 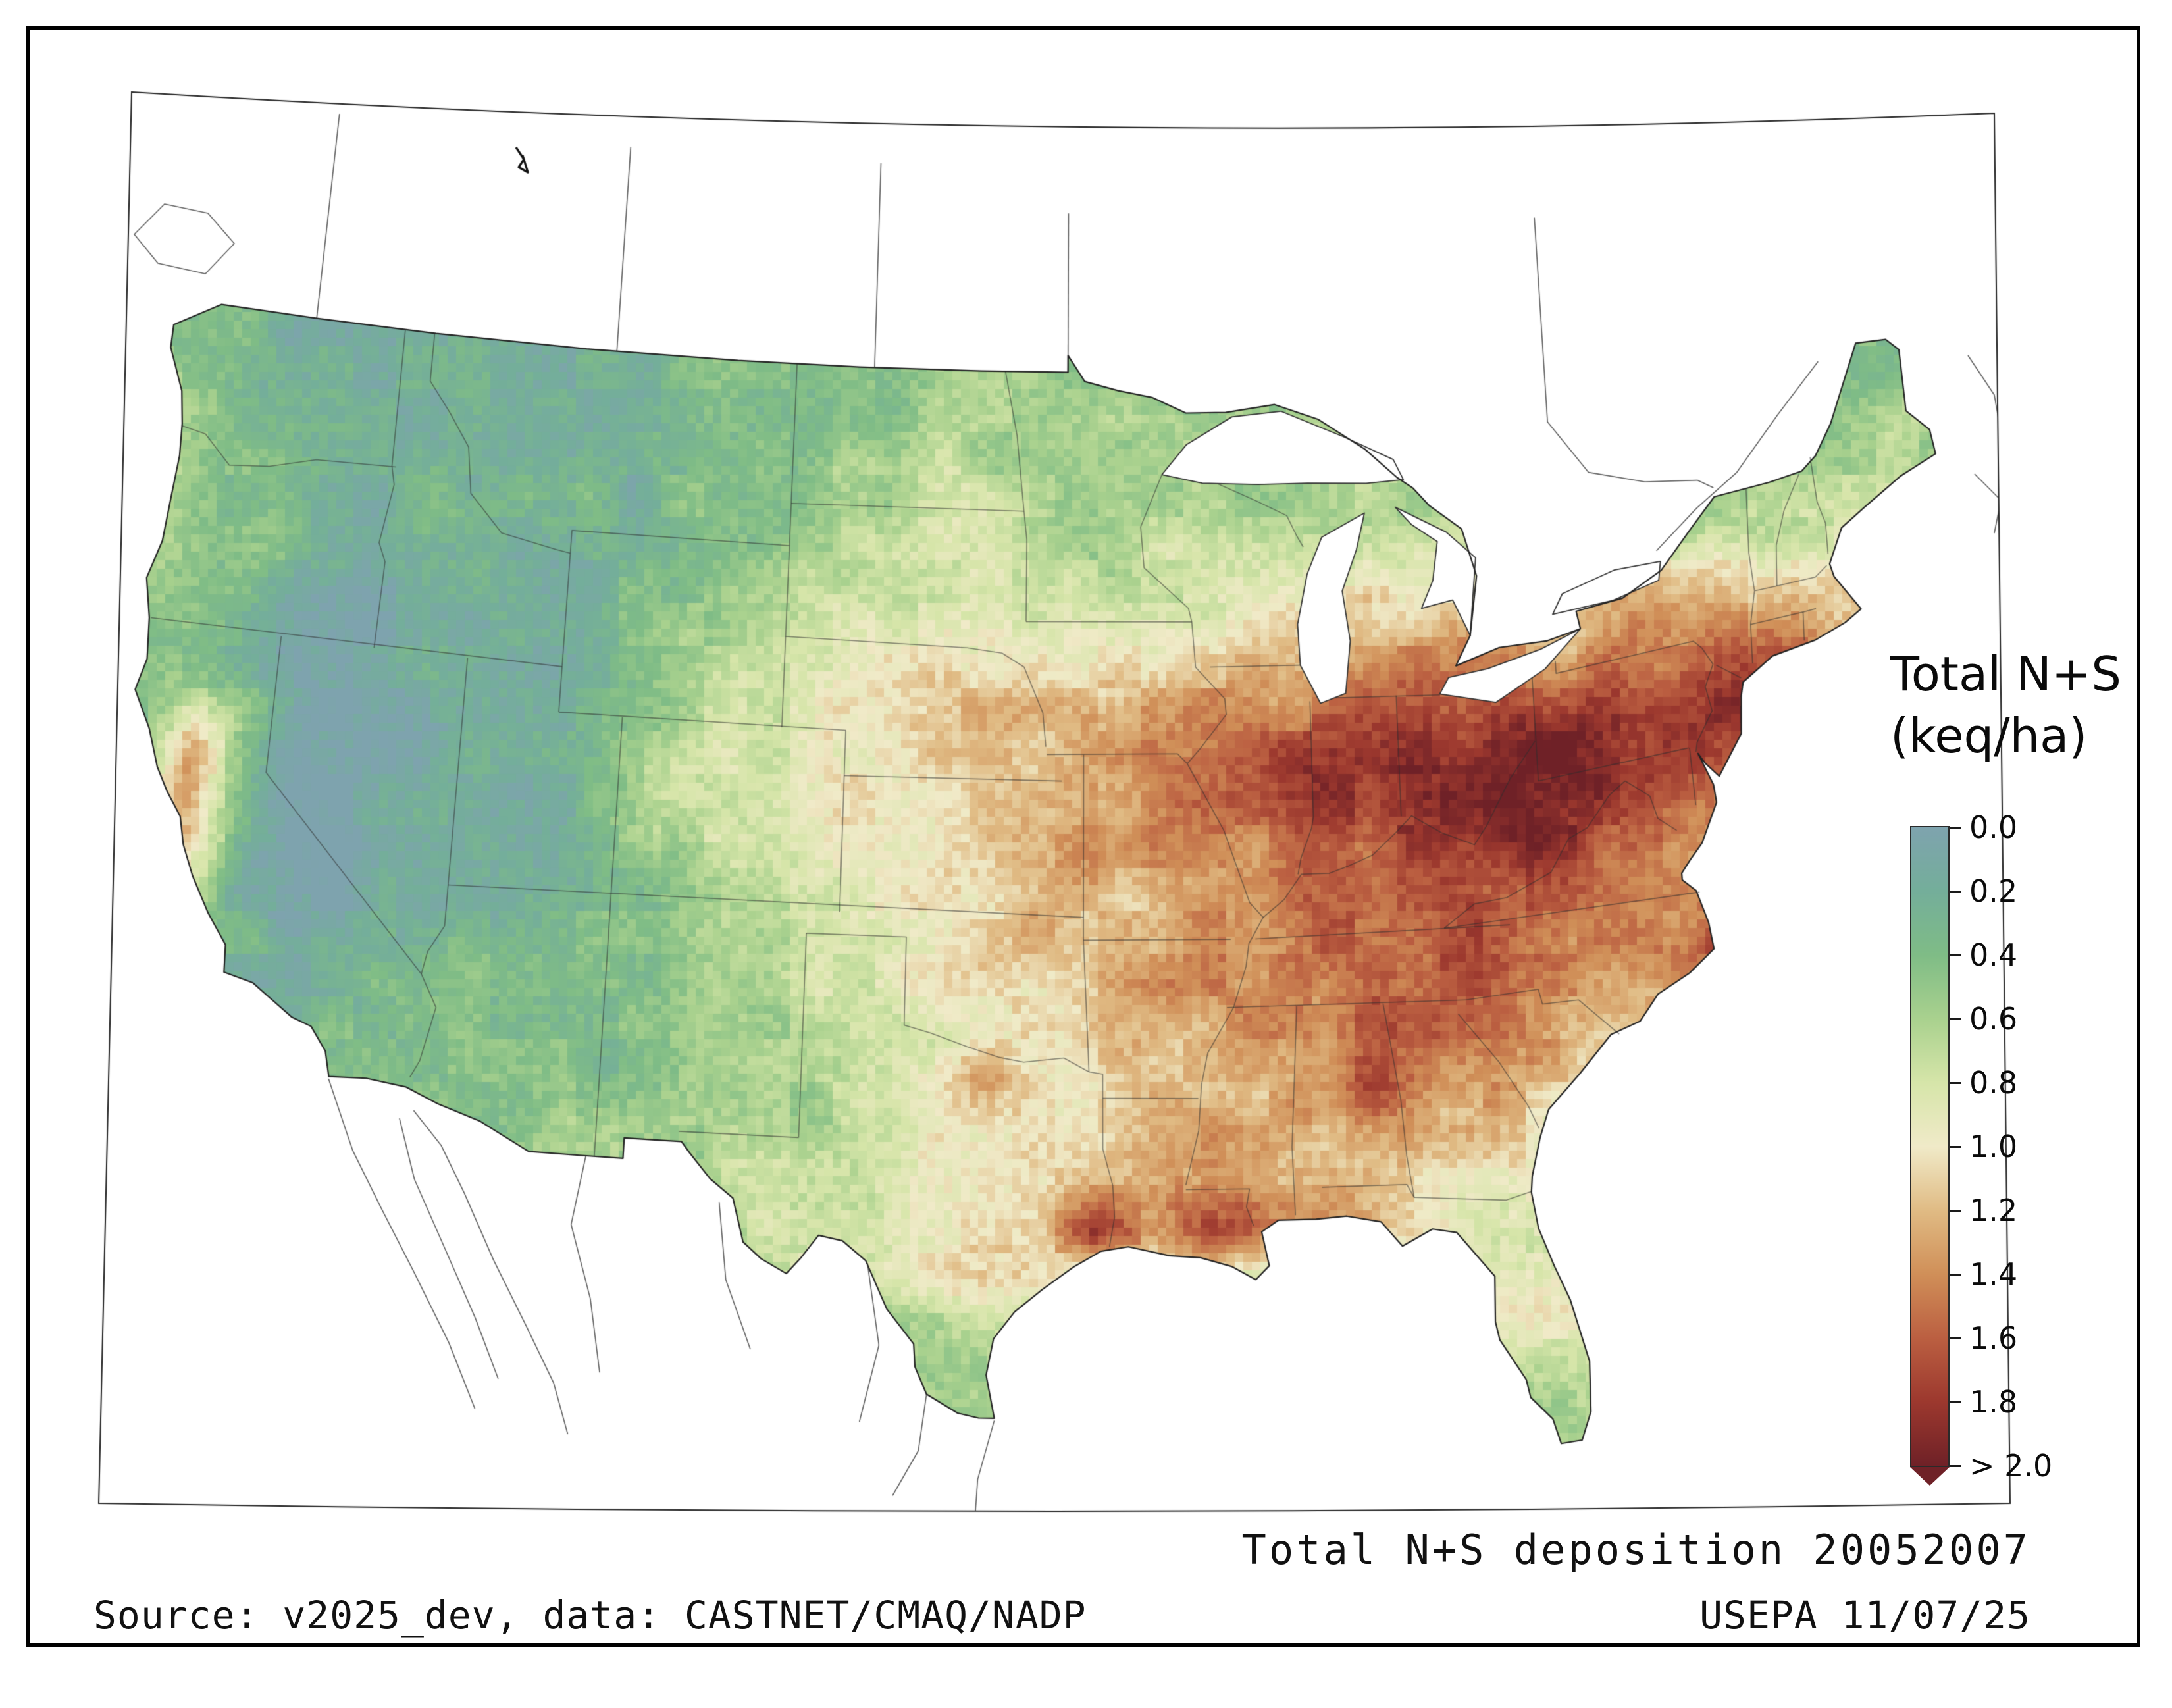 I want to click on colorbar-tick-label: > 2.0, so click(x=2011, y=1466).